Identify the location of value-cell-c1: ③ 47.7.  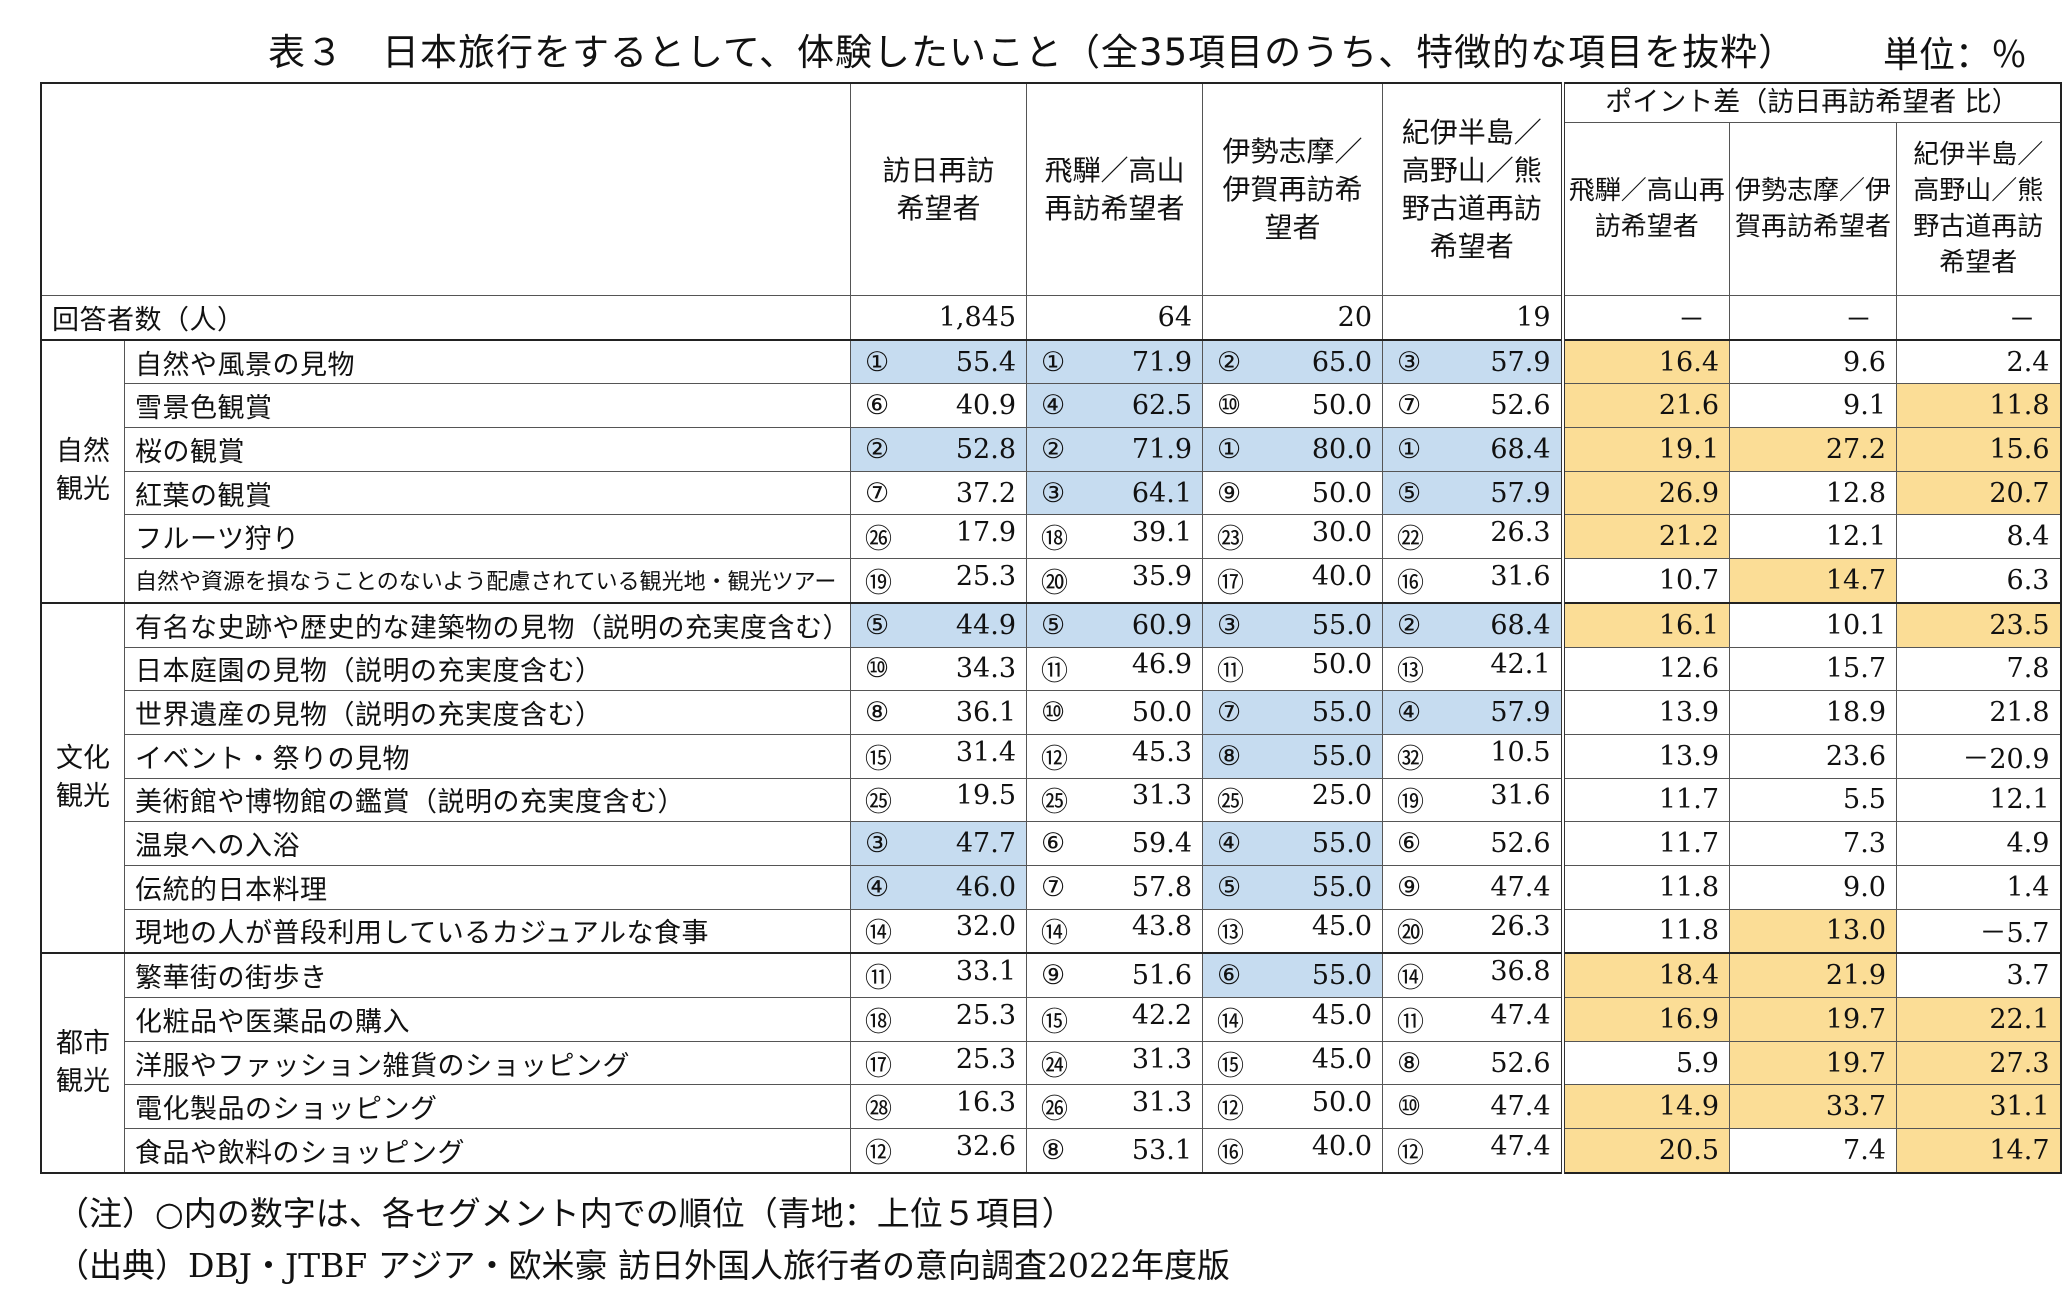
(938, 843).